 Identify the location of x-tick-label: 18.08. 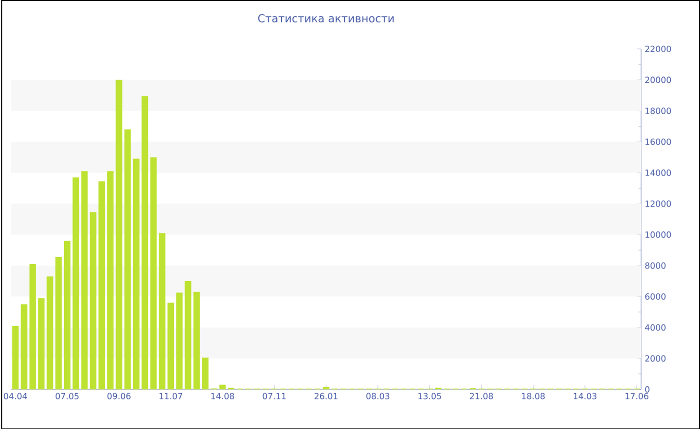
(533, 396).